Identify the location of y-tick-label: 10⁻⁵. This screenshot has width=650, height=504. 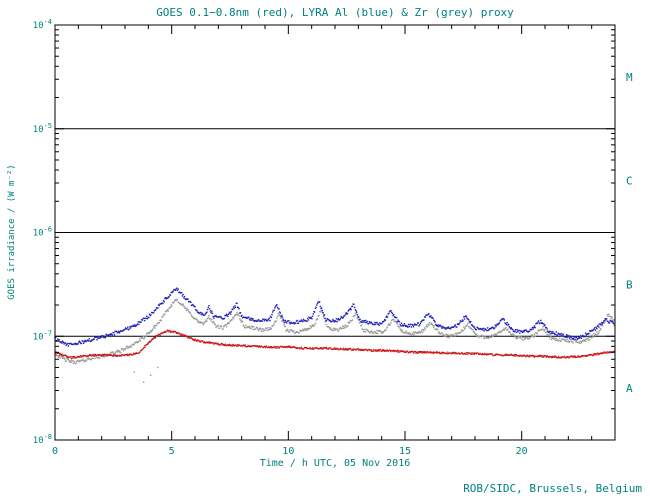
(42, 128).